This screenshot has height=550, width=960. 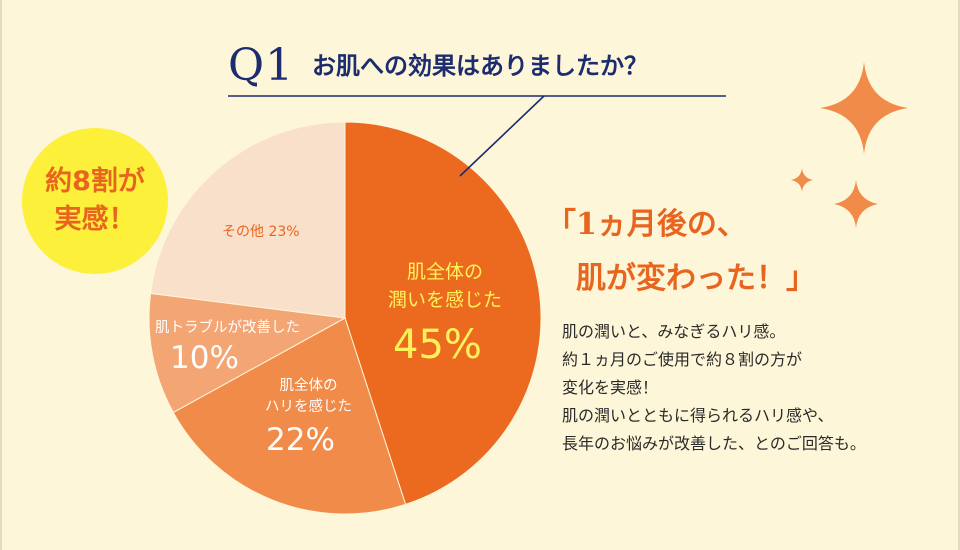 What do you see at coordinates (308, 386) in the screenshot?
I see `slice-label-firmness-line-1: 肌全体の` at bounding box center [308, 386].